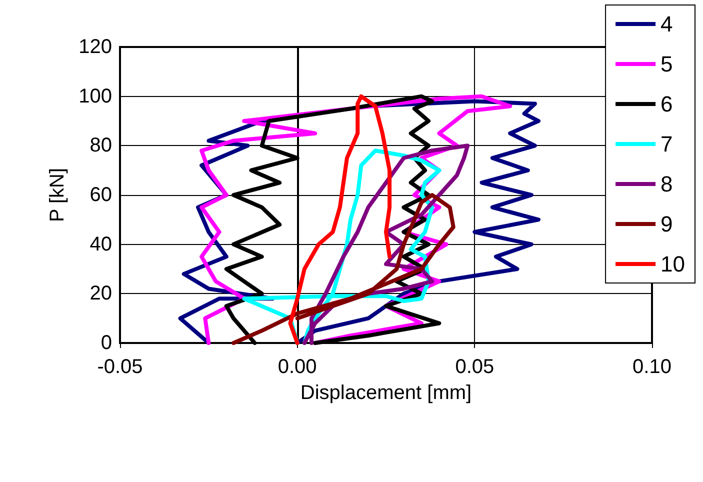 This screenshot has height=482, width=703. I want to click on x-tick-label: 0.05, so click(474, 367).